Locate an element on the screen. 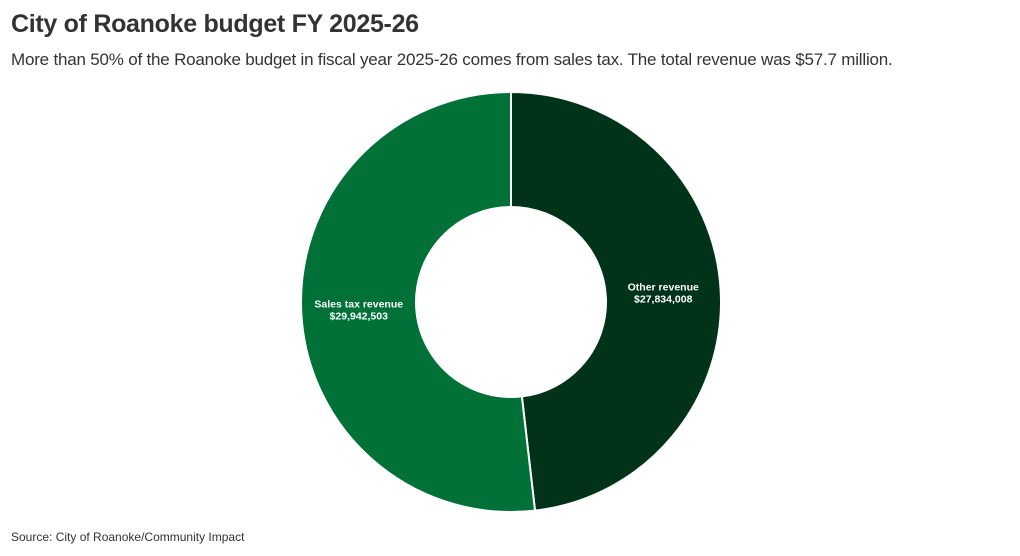 This screenshot has width=1020, height=556. slice-label: Other revenue $27,834,008 is located at coordinates (663, 293).